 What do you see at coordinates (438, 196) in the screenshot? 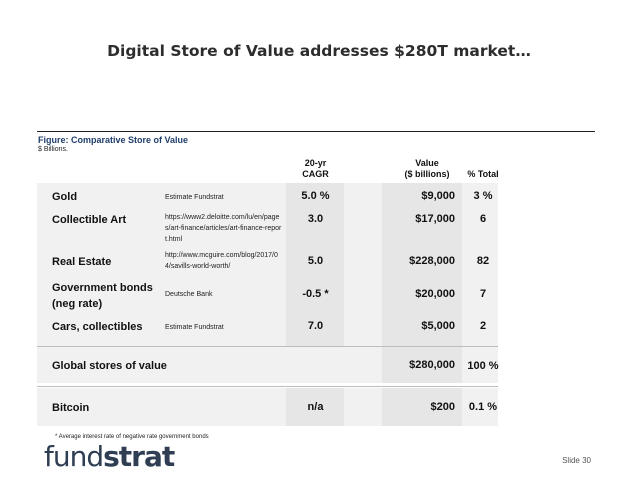
I see `value-amount: $9,000` at bounding box center [438, 196].